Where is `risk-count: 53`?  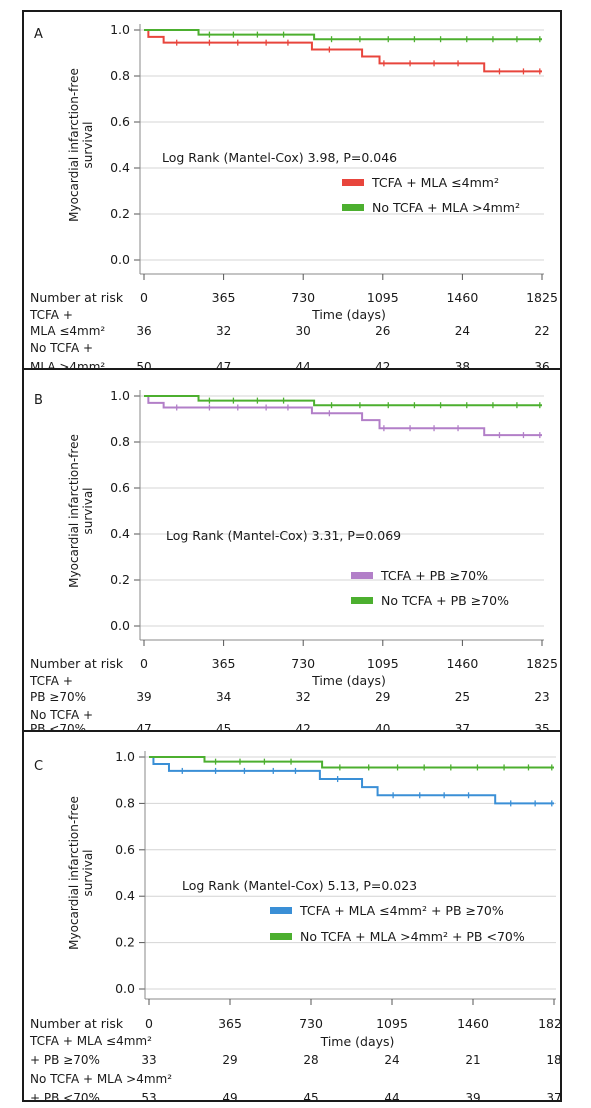 risk-count: 53 is located at coordinates (148, 1095).